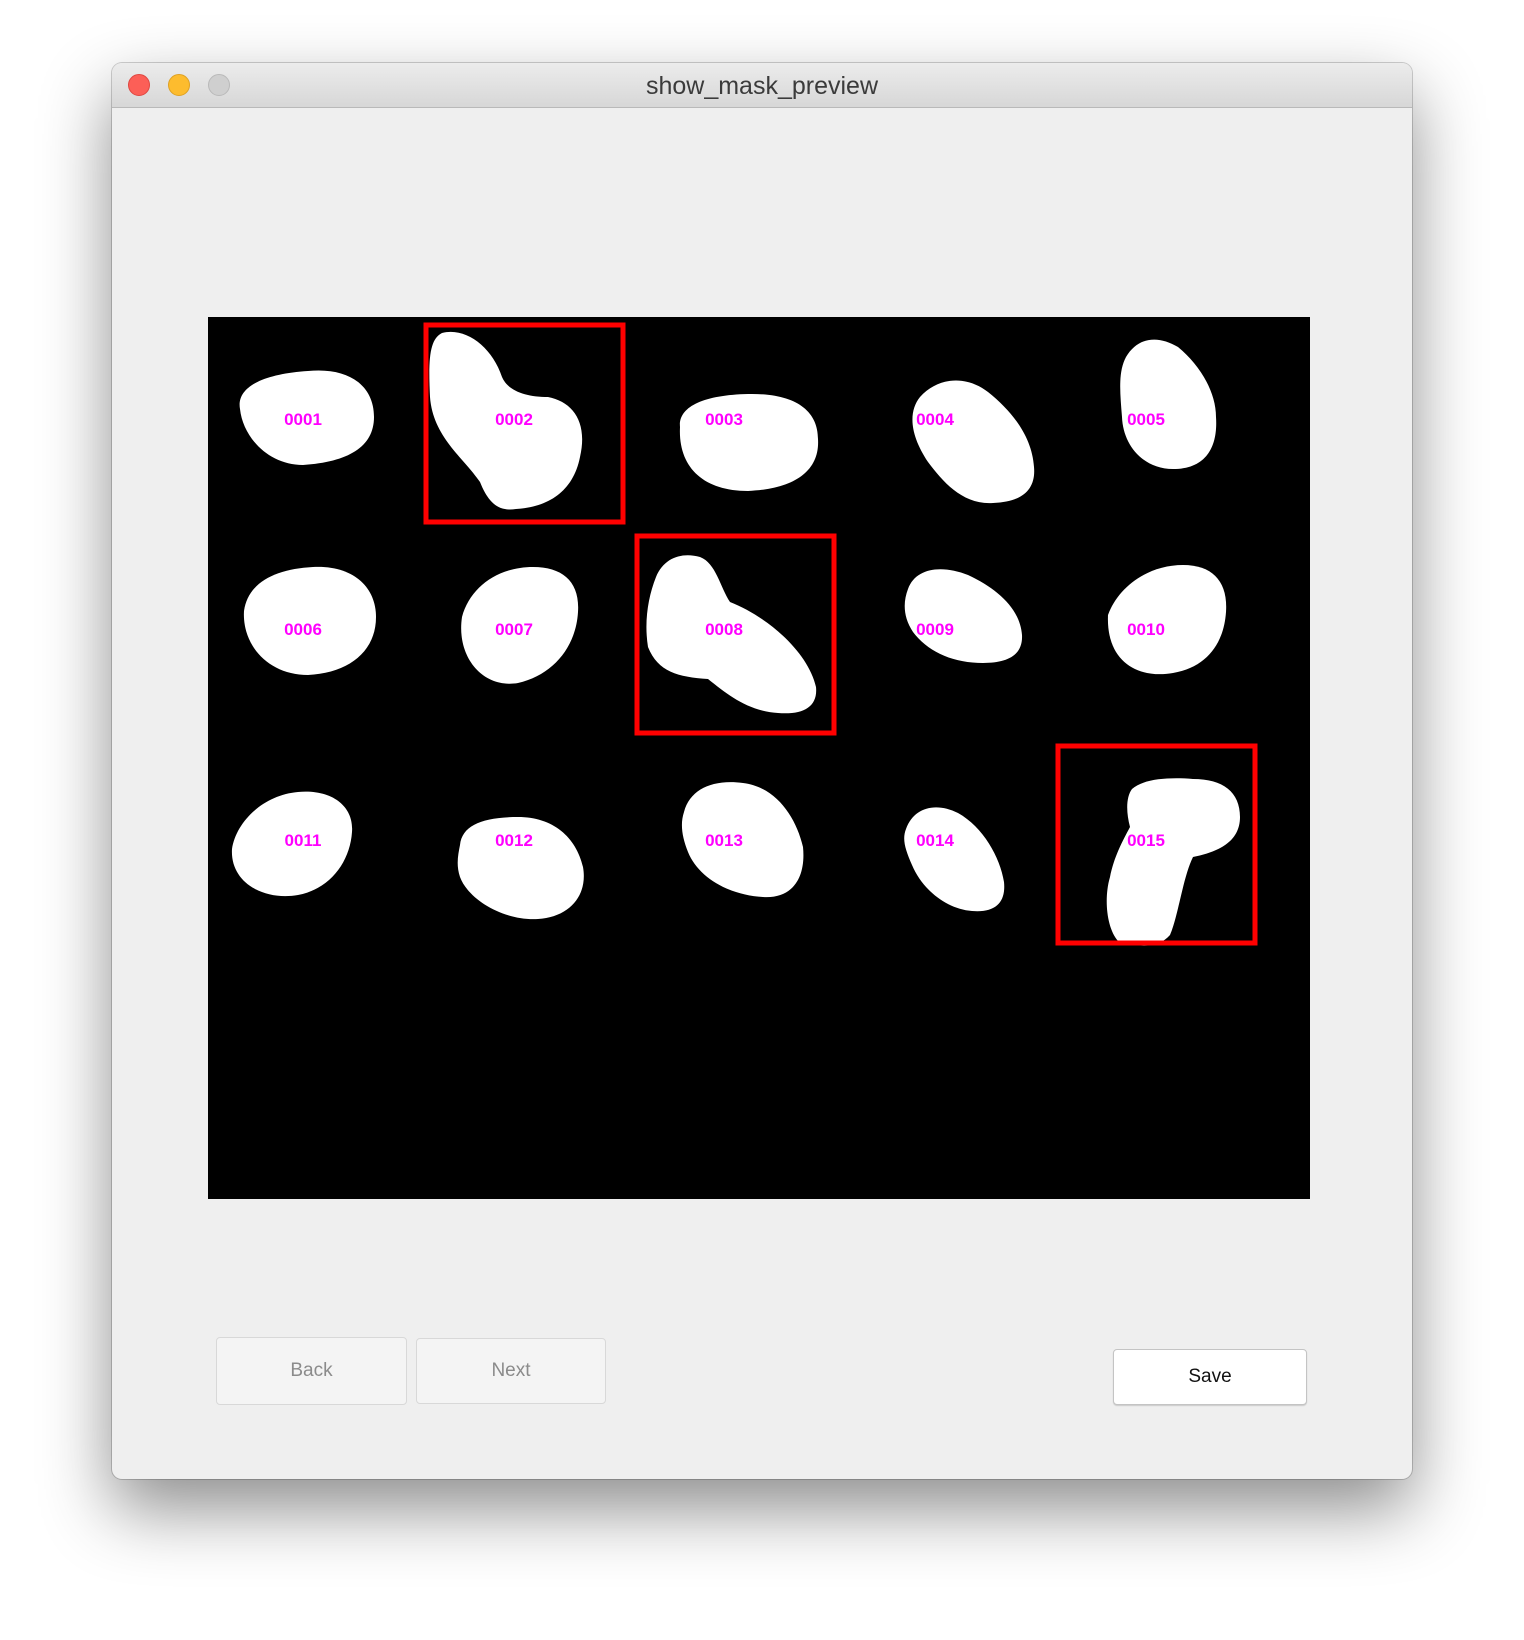 This screenshot has height=1640, width=1524. What do you see at coordinates (139, 85) in the screenshot?
I see `close-window-button` at bounding box center [139, 85].